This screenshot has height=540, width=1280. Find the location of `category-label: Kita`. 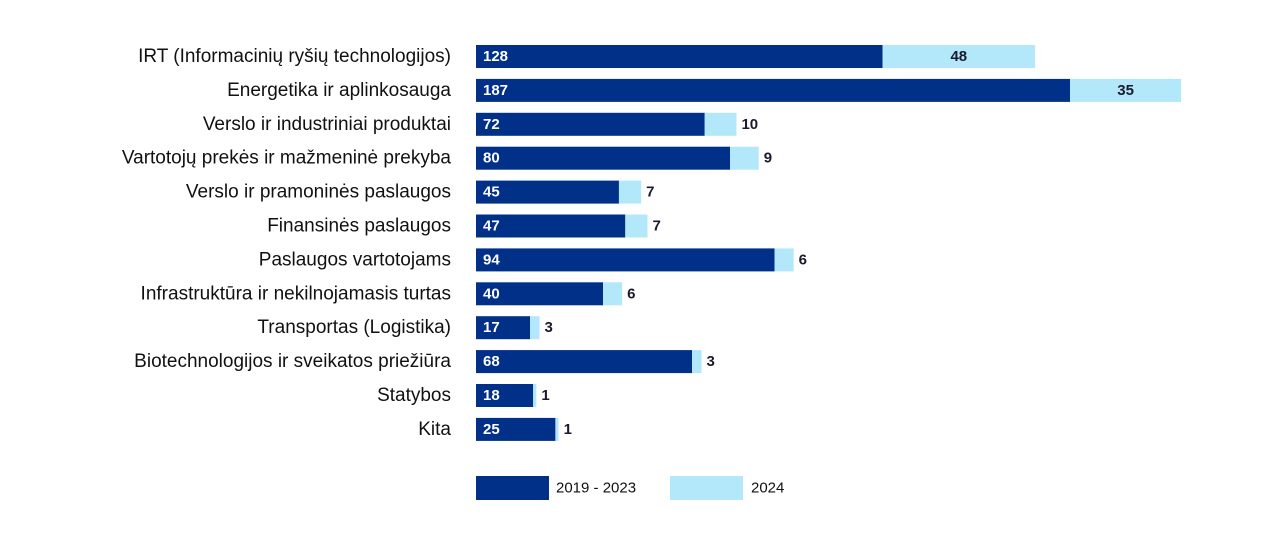

category-label: Kita is located at coordinates (434, 429).